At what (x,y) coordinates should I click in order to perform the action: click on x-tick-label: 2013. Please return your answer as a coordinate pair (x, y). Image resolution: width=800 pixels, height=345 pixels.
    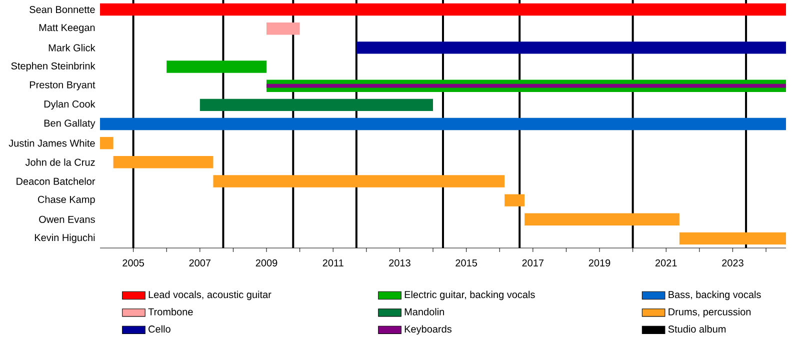
    Looking at the image, I should click on (399, 262).